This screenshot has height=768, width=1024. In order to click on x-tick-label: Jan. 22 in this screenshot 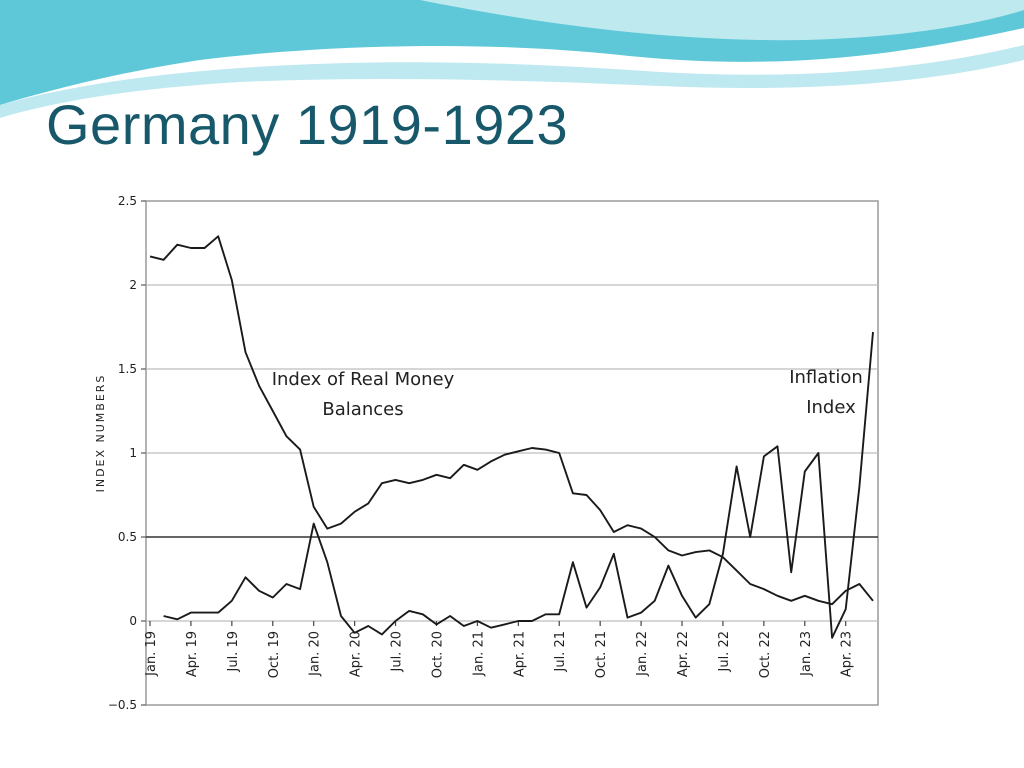, I will do `click(642, 654)`.